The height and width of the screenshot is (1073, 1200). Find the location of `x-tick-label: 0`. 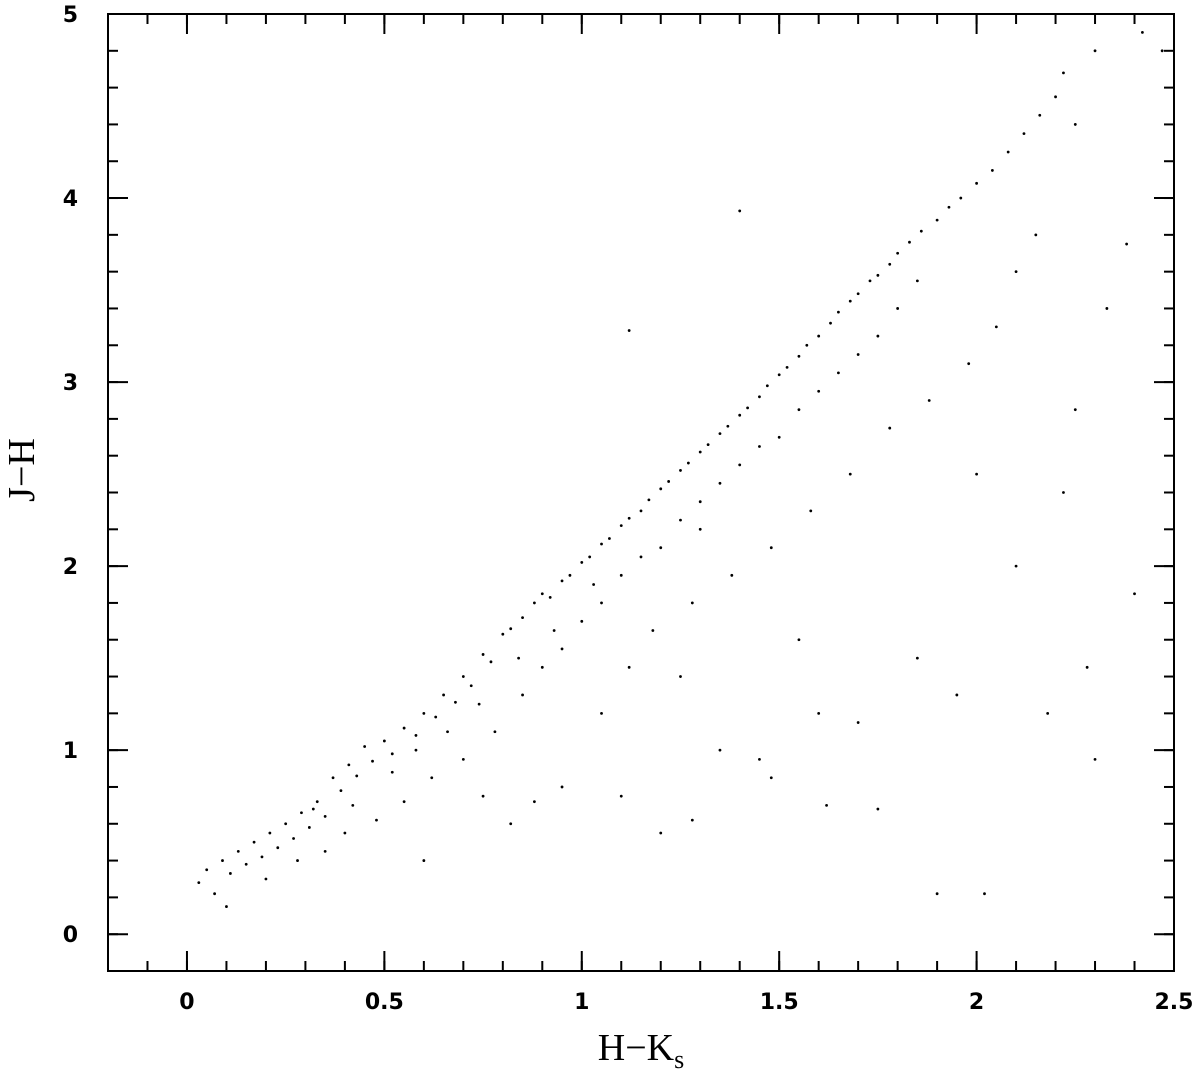

x-tick-label: 0 is located at coordinates (186, 1002).